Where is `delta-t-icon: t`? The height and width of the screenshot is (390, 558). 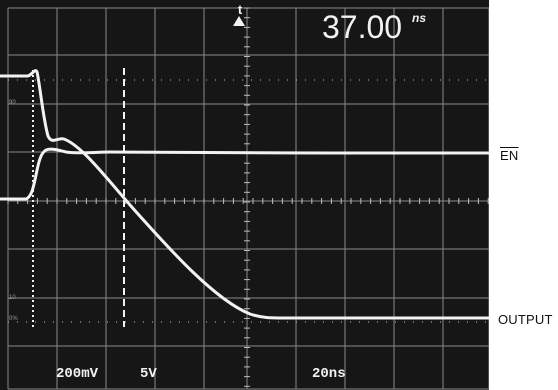
delta-t-icon: t is located at coordinates (239, 14).